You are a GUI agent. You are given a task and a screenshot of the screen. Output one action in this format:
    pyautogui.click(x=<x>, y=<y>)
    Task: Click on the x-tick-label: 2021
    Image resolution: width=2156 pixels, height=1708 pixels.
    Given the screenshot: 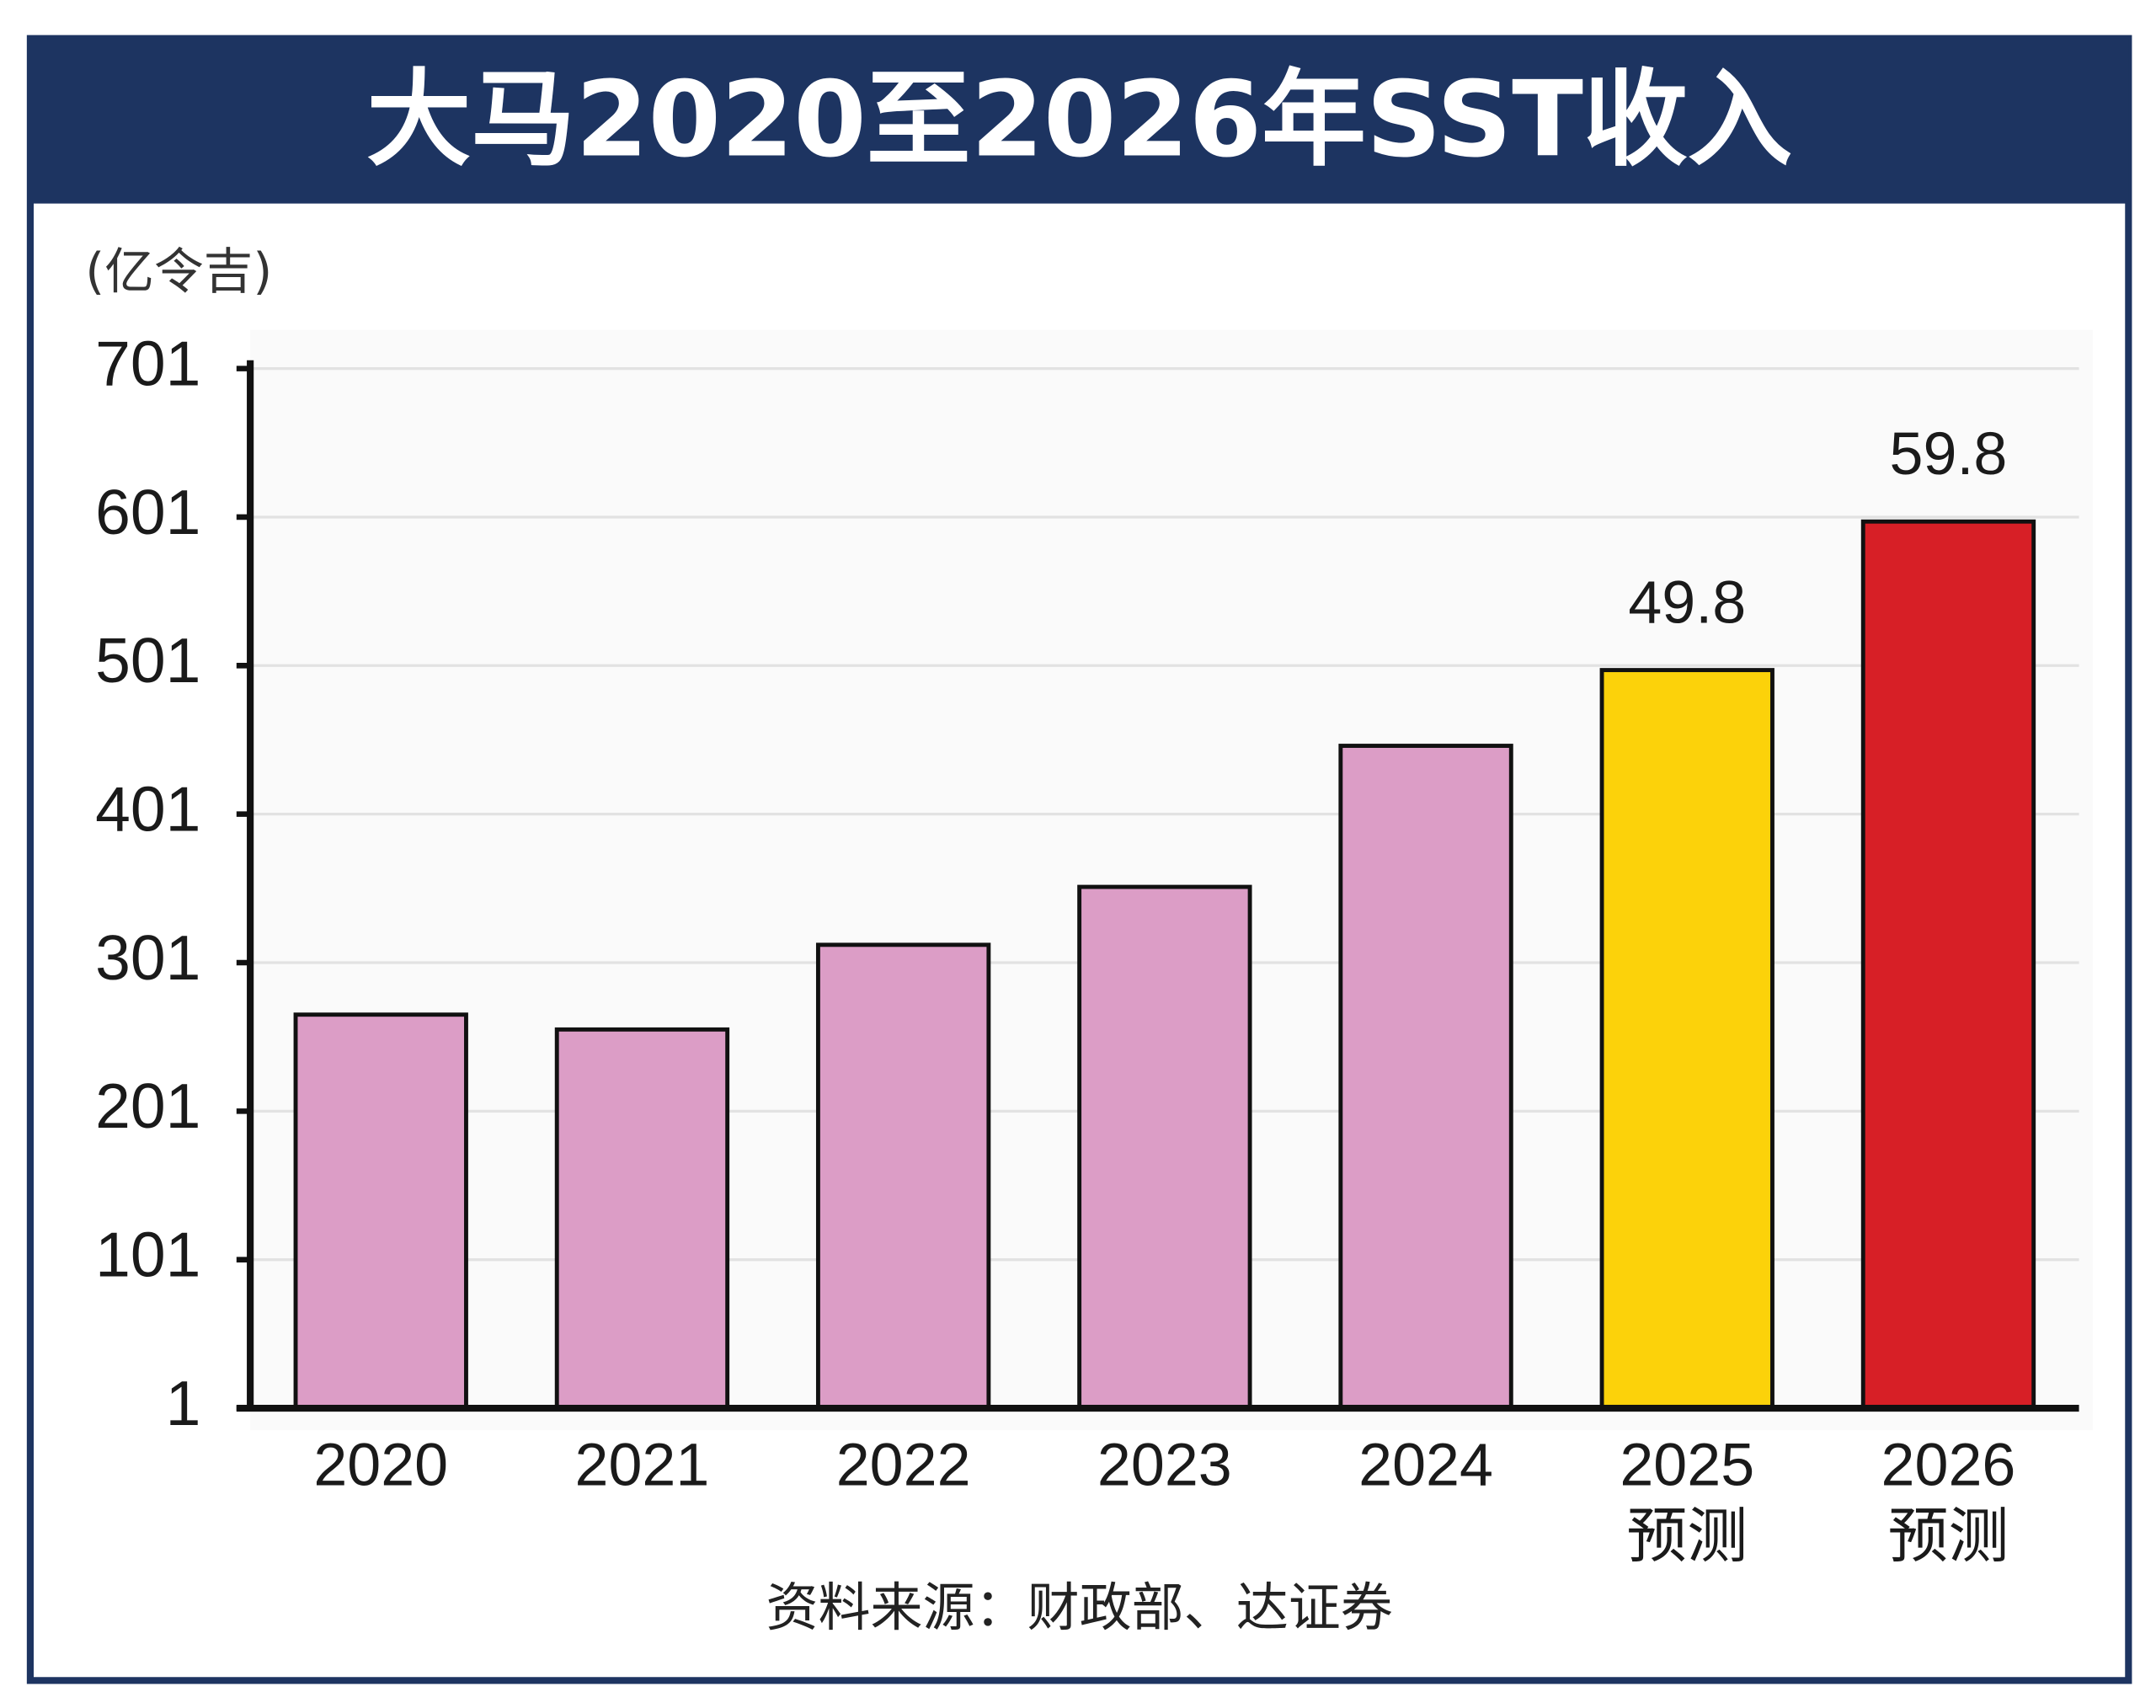 What is the action you would take?
    pyautogui.click(x=642, y=1465)
    